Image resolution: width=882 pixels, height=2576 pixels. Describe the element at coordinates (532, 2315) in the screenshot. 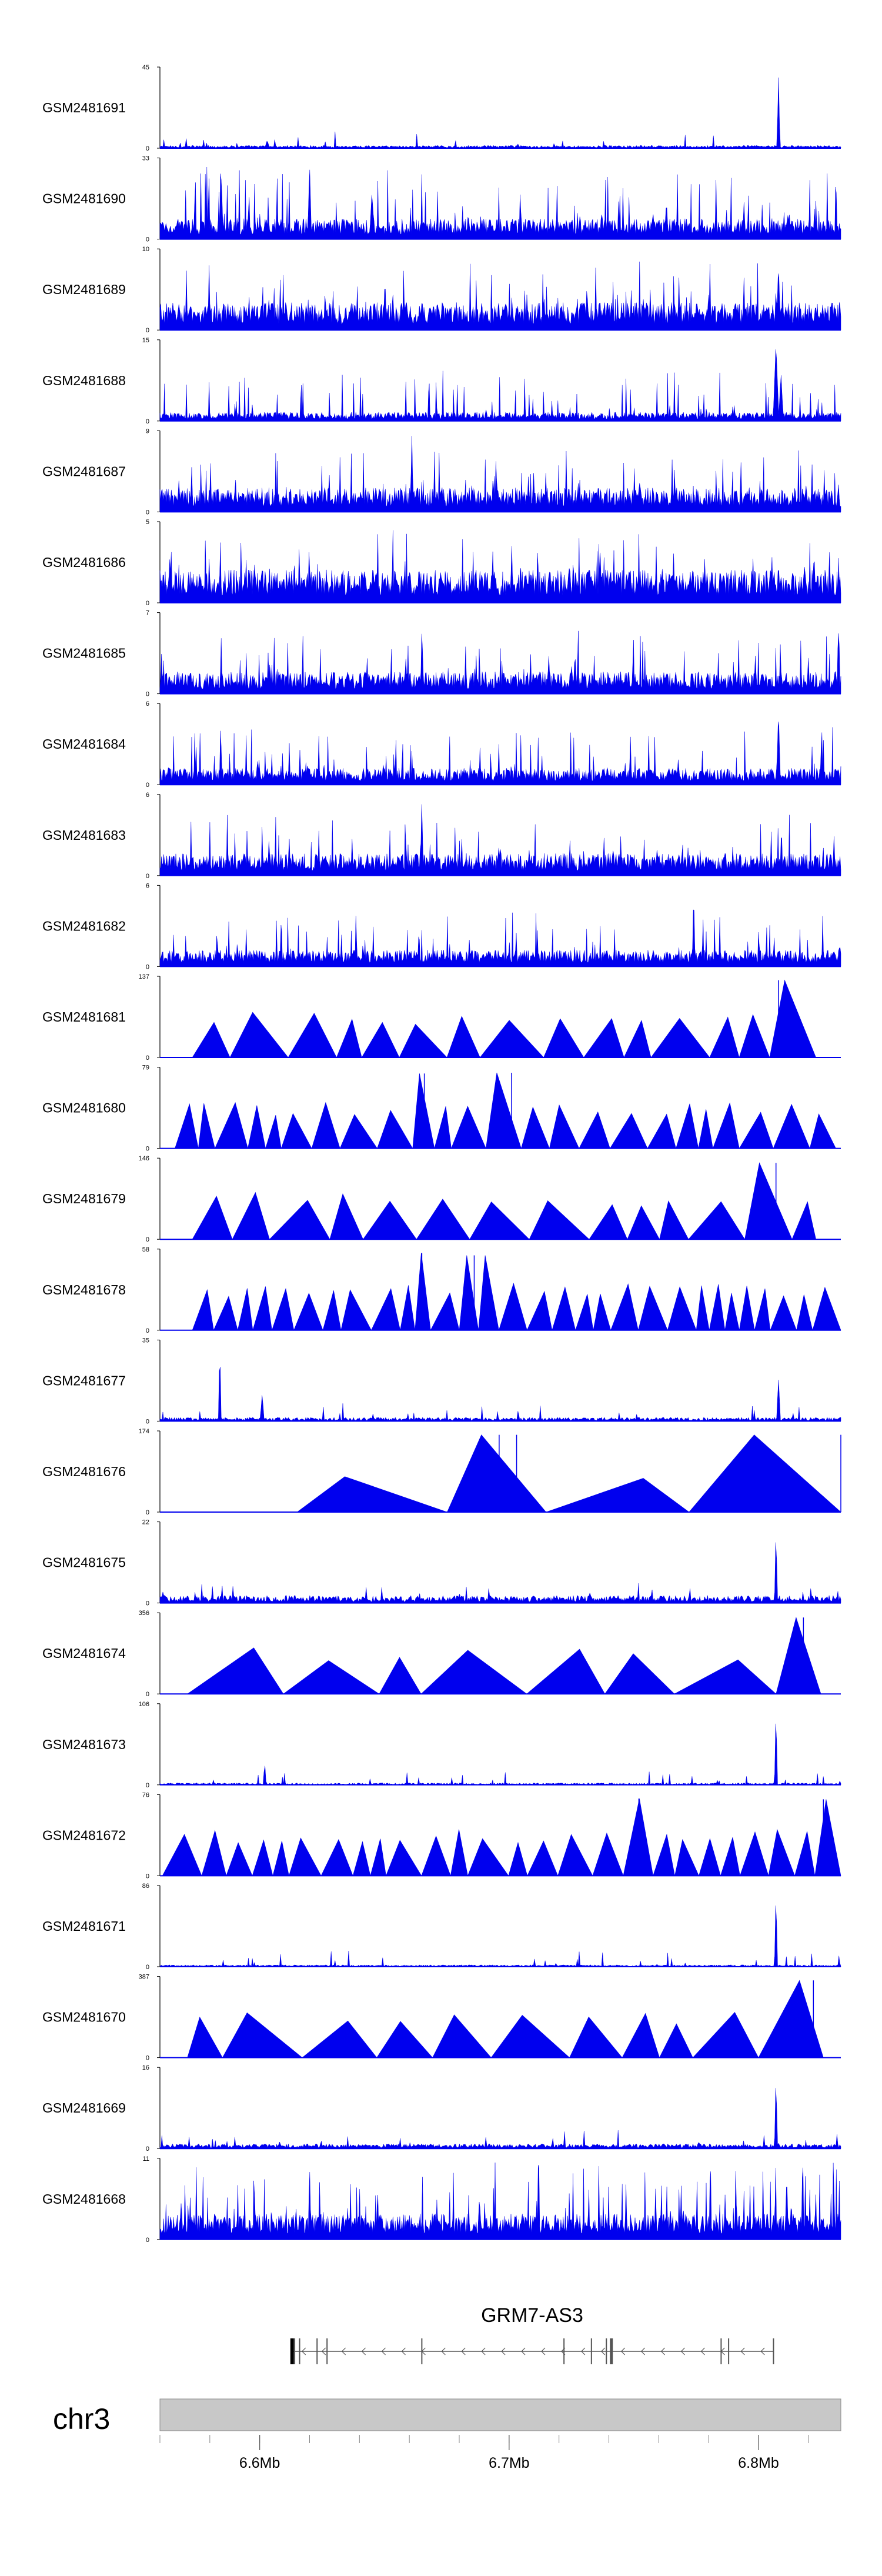

I see `gene-name-label: GRM7-AS3` at that location.